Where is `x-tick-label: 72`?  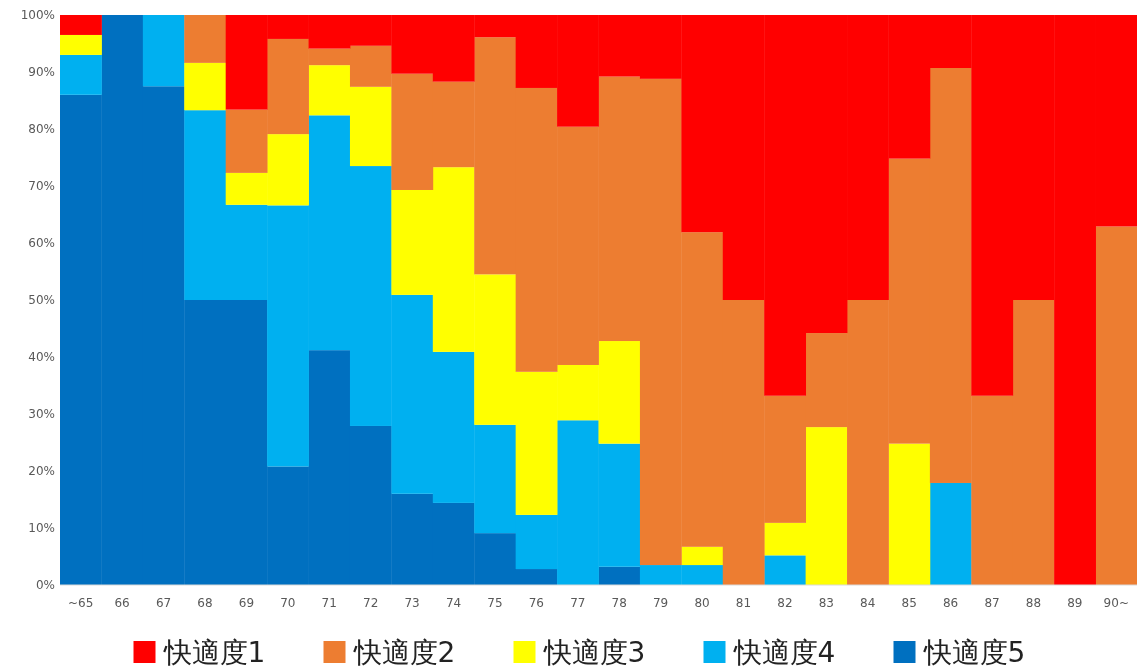
x-tick-label: 72 is located at coordinates (371, 603).